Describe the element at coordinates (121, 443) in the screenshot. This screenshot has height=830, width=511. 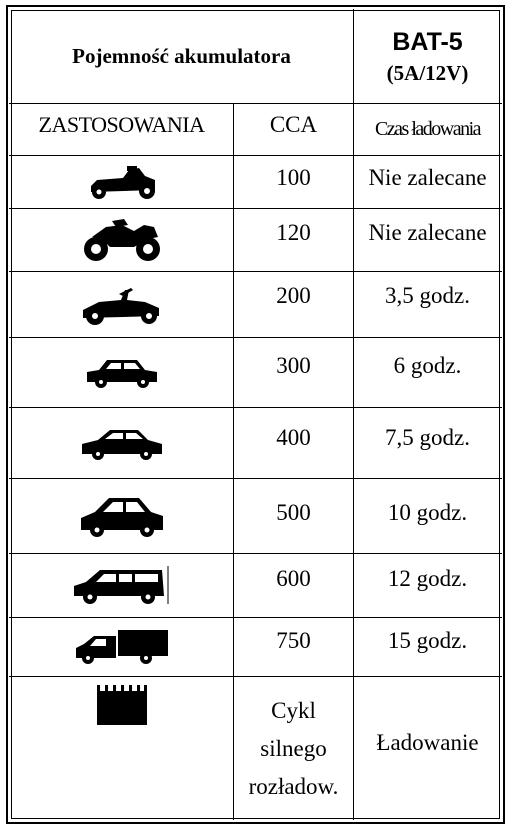
I see `sedan-car-icon` at that location.